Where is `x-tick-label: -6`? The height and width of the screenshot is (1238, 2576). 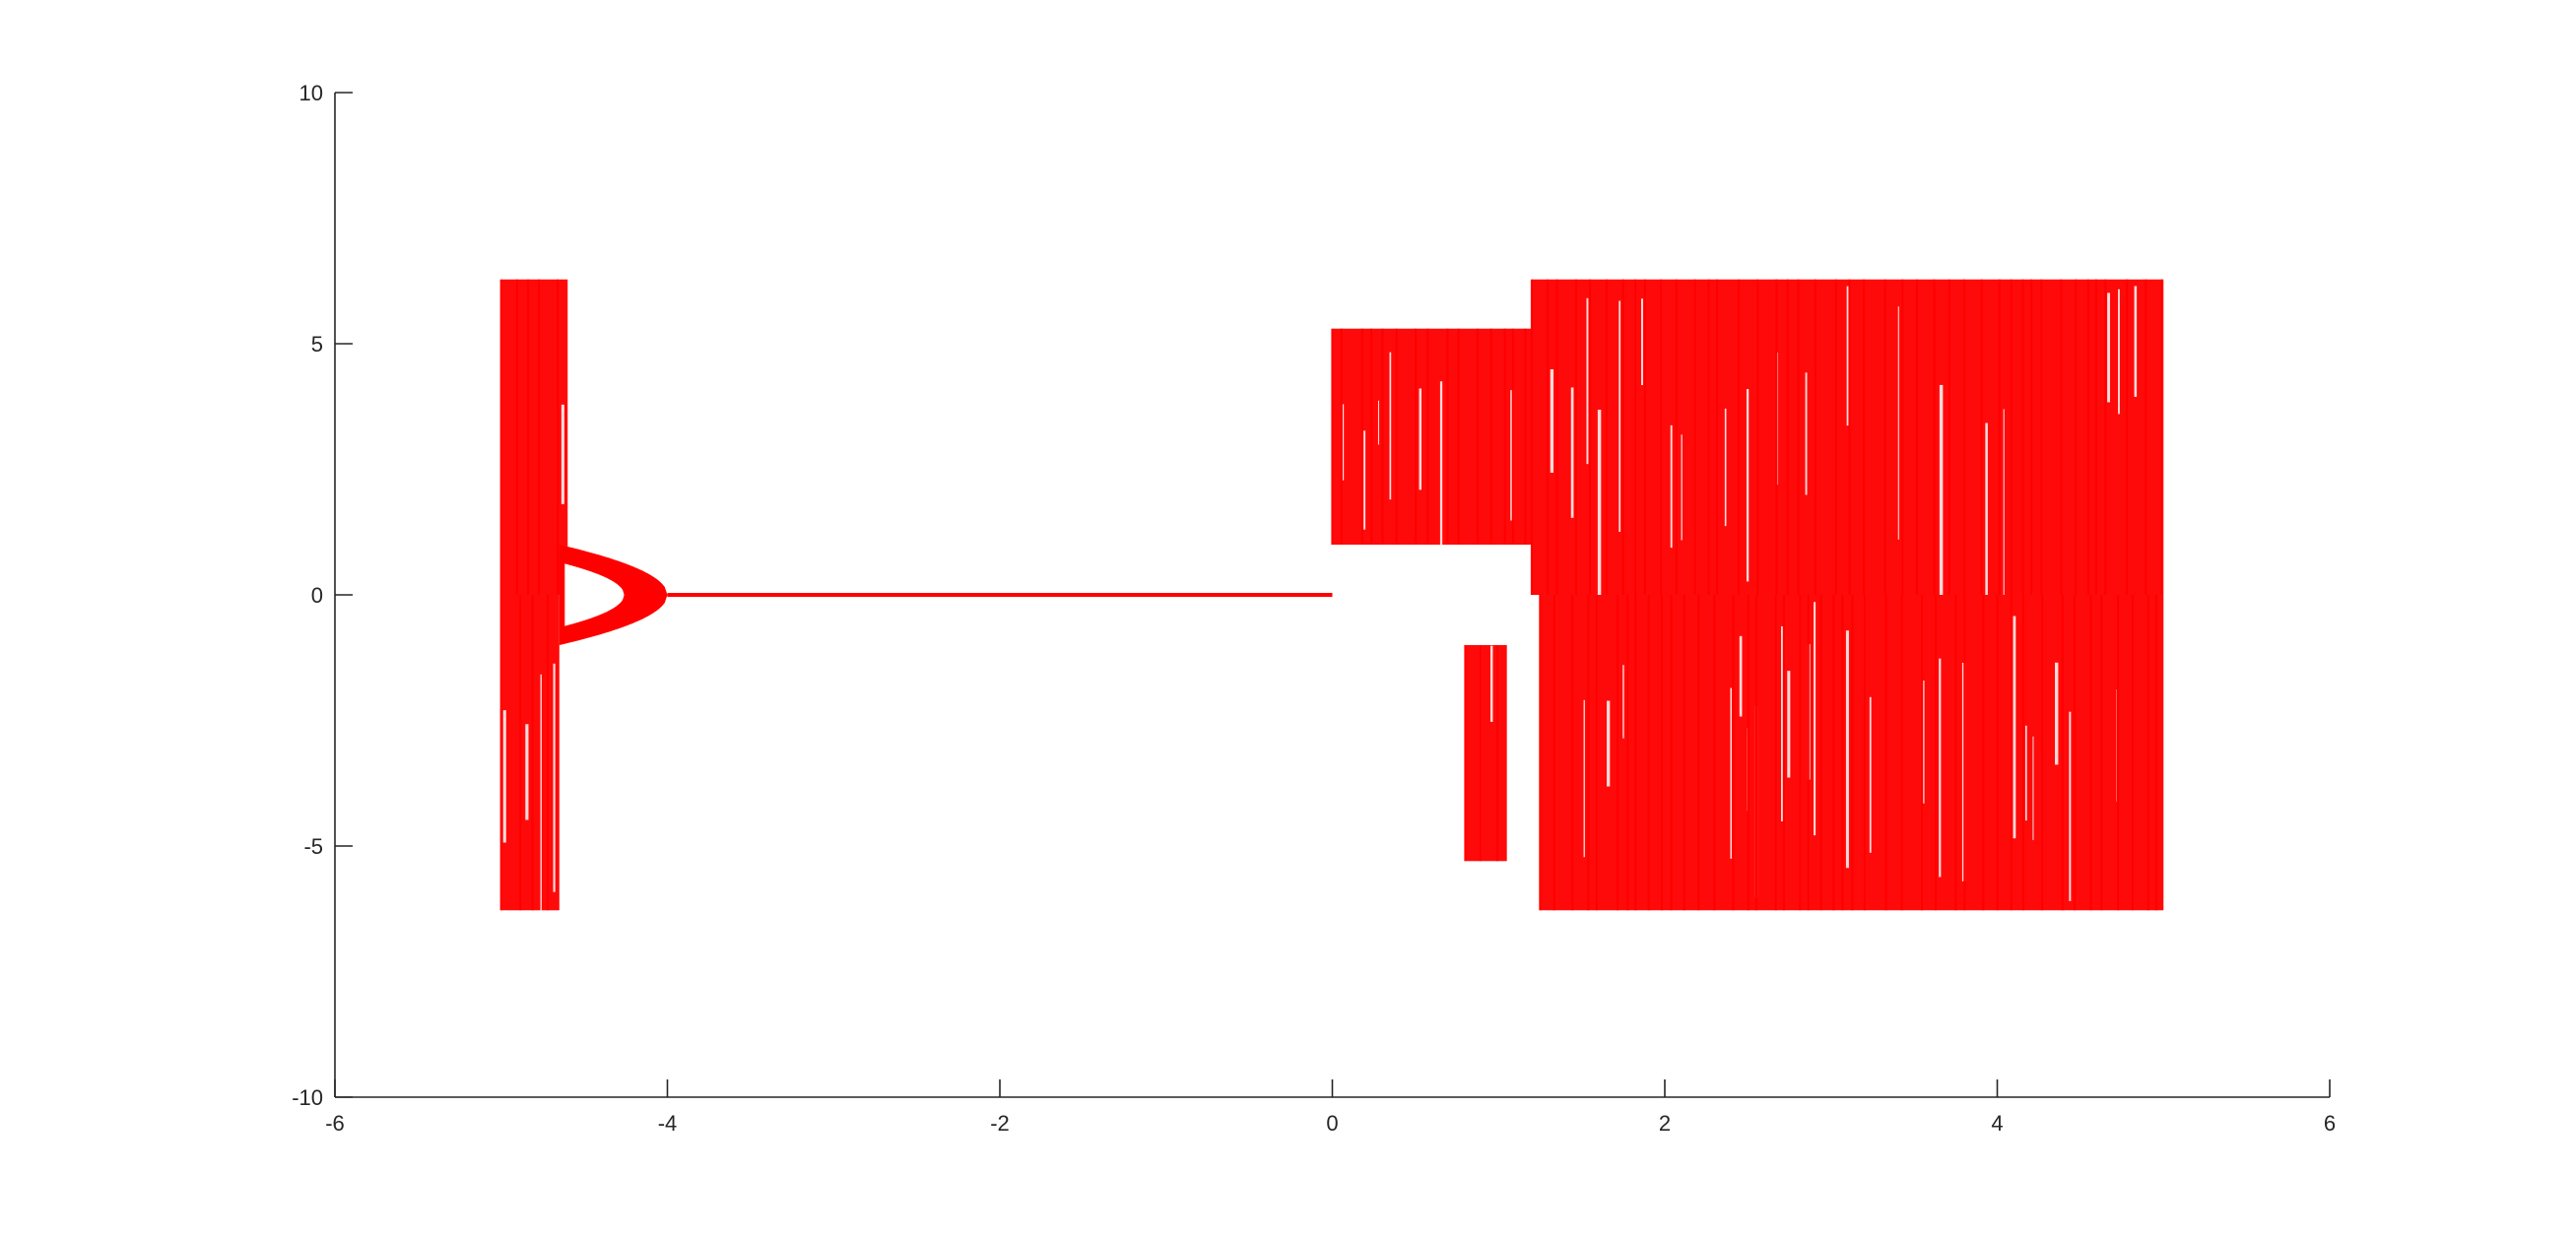 x-tick-label: -6 is located at coordinates (335, 1123).